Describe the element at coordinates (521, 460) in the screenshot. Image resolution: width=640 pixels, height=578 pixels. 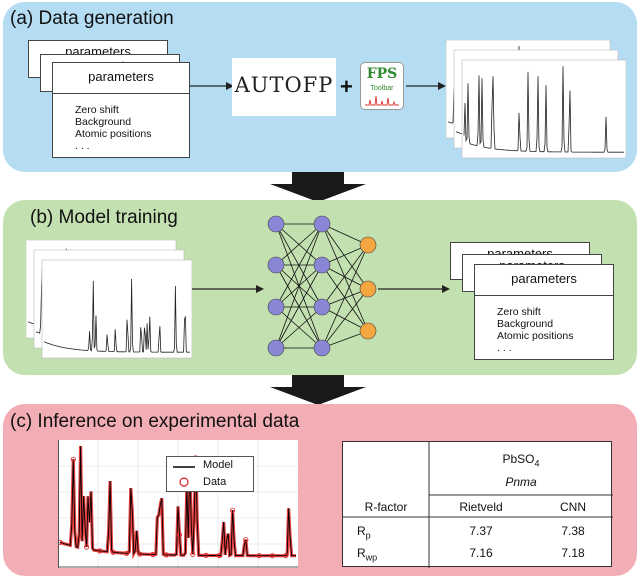
I see `table-compound: PbSO4` at that location.